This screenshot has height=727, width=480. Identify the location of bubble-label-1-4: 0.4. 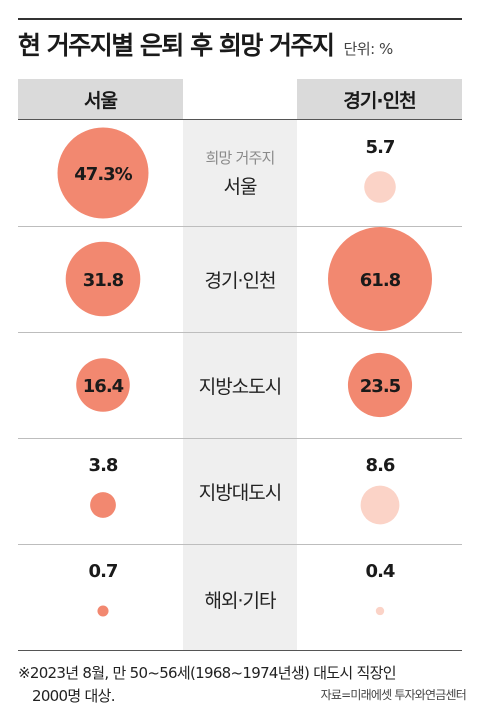
(380, 571).